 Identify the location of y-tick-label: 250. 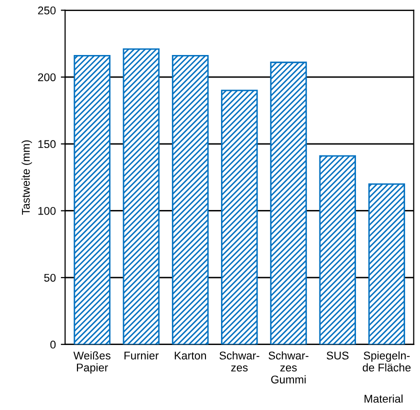
(47, 10).